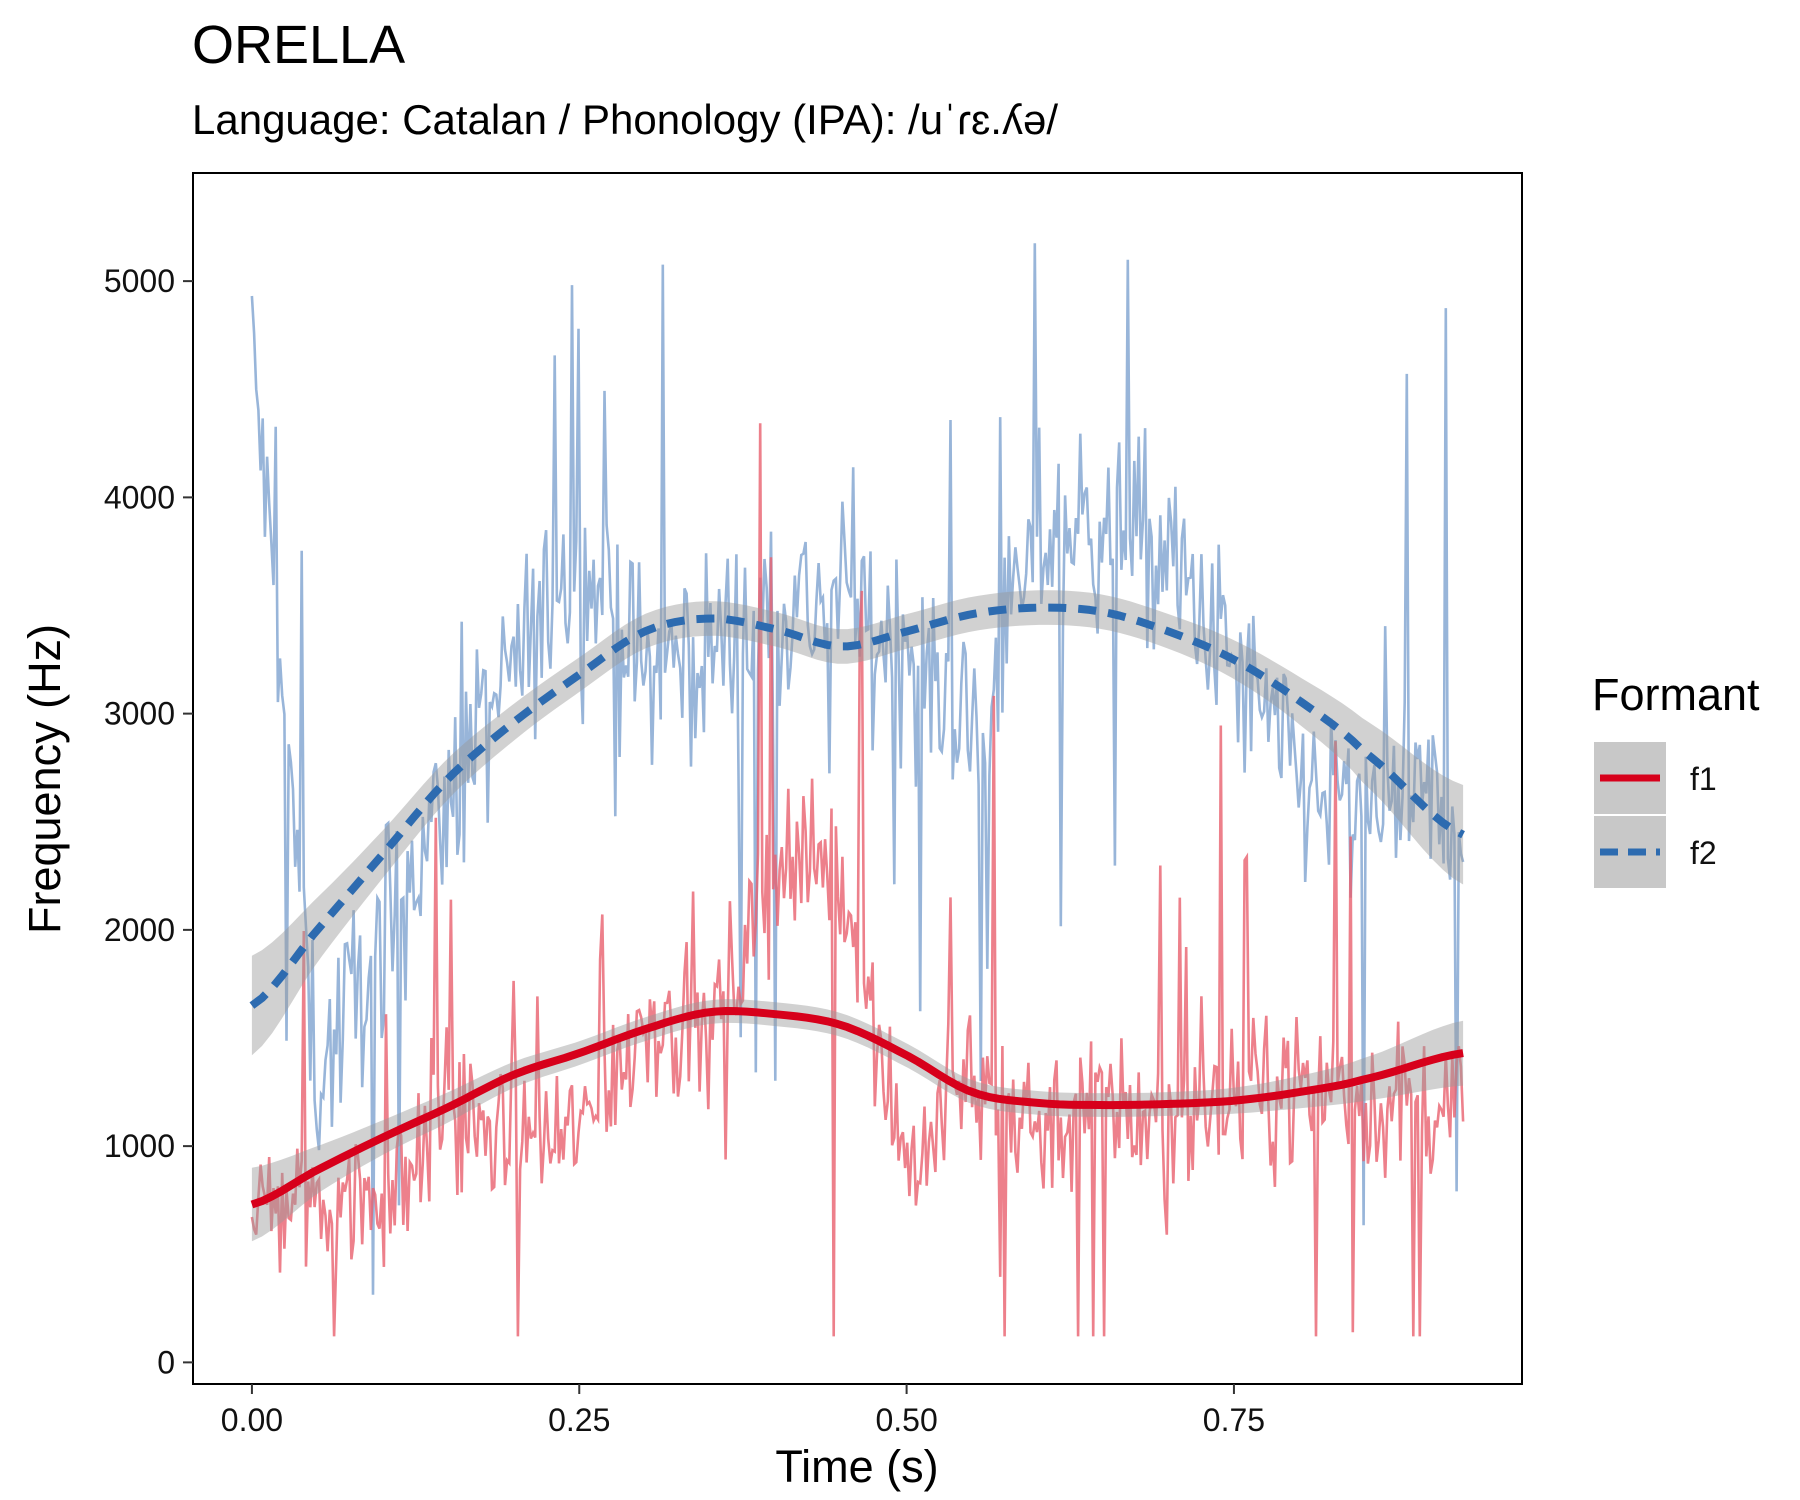 This screenshot has width=1800, height=1500. What do you see at coordinates (252, 1420) in the screenshot?
I see `x-tick-label: 0.00` at bounding box center [252, 1420].